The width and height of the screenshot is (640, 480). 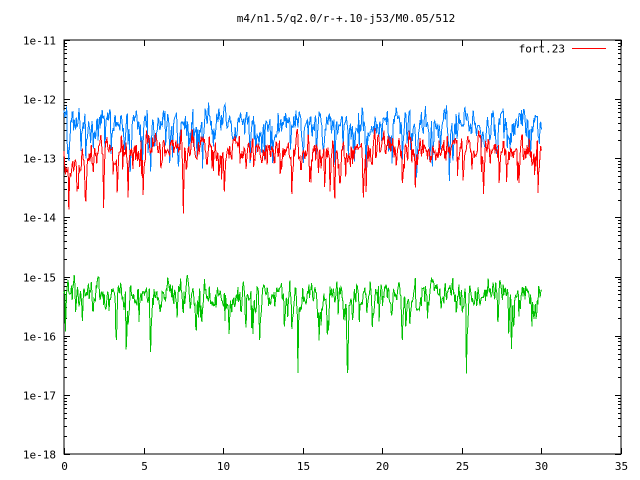 I want to click on y-tick-label: 1e-11, so click(x=39, y=41).